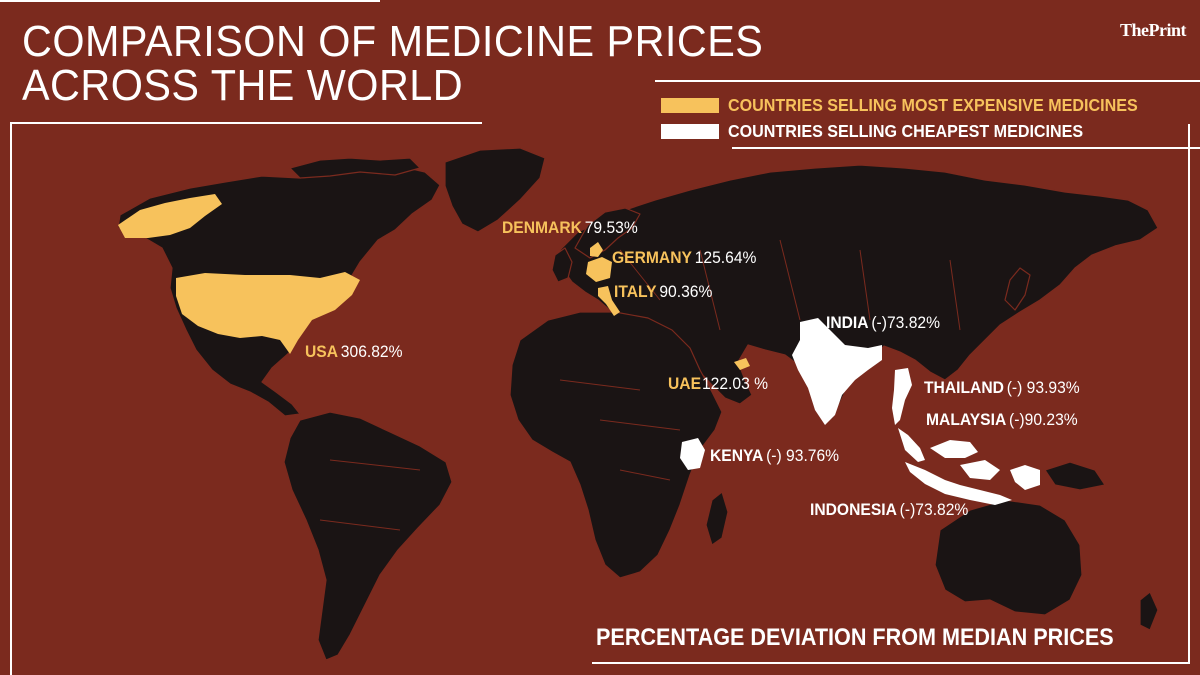 This screenshot has height=675, width=1200. I want to click on title-line-1: COMPARISON OF MEDICINE PRICES, so click(393, 41).